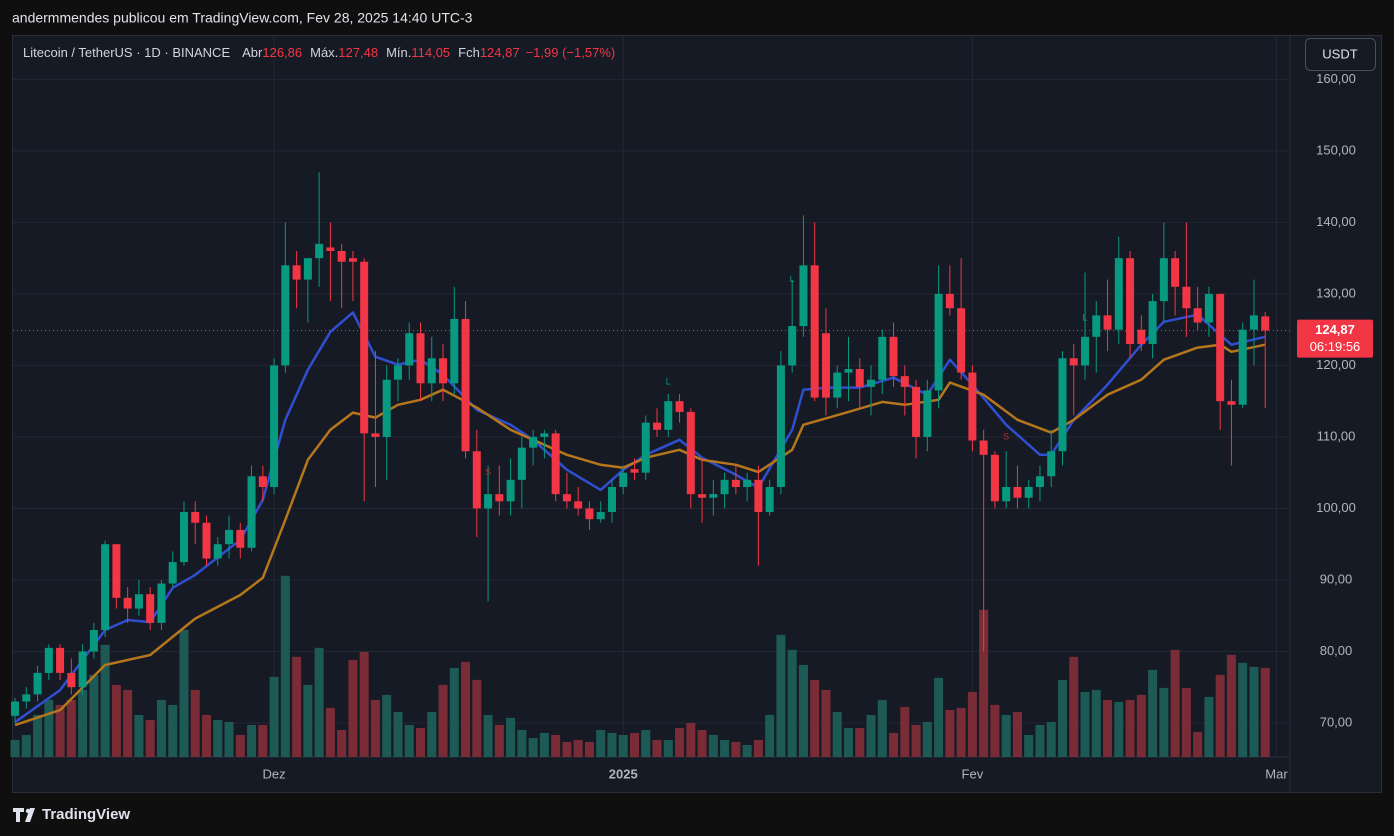  What do you see at coordinates (1336, 721) in the screenshot?
I see `y-tick-label: 70,00` at bounding box center [1336, 721].